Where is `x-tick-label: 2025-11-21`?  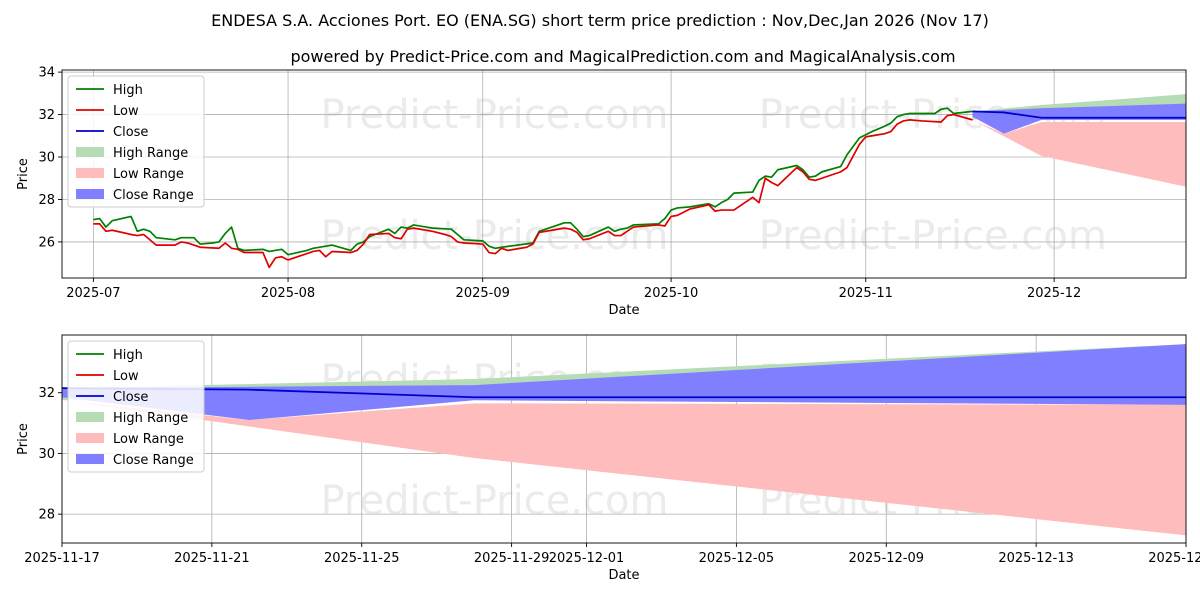
x-tick-label: 2025-11-21 is located at coordinates (212, 558).